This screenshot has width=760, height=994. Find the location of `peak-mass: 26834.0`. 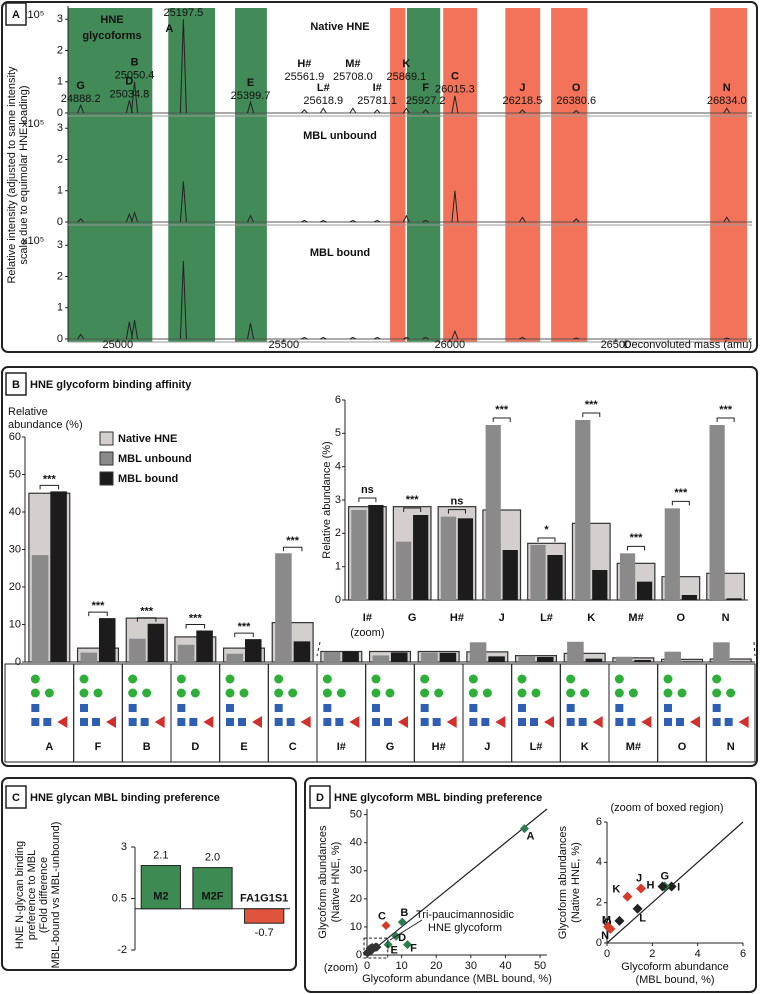

peak-mass: 26834.0 is located at coordinates (727, 101).